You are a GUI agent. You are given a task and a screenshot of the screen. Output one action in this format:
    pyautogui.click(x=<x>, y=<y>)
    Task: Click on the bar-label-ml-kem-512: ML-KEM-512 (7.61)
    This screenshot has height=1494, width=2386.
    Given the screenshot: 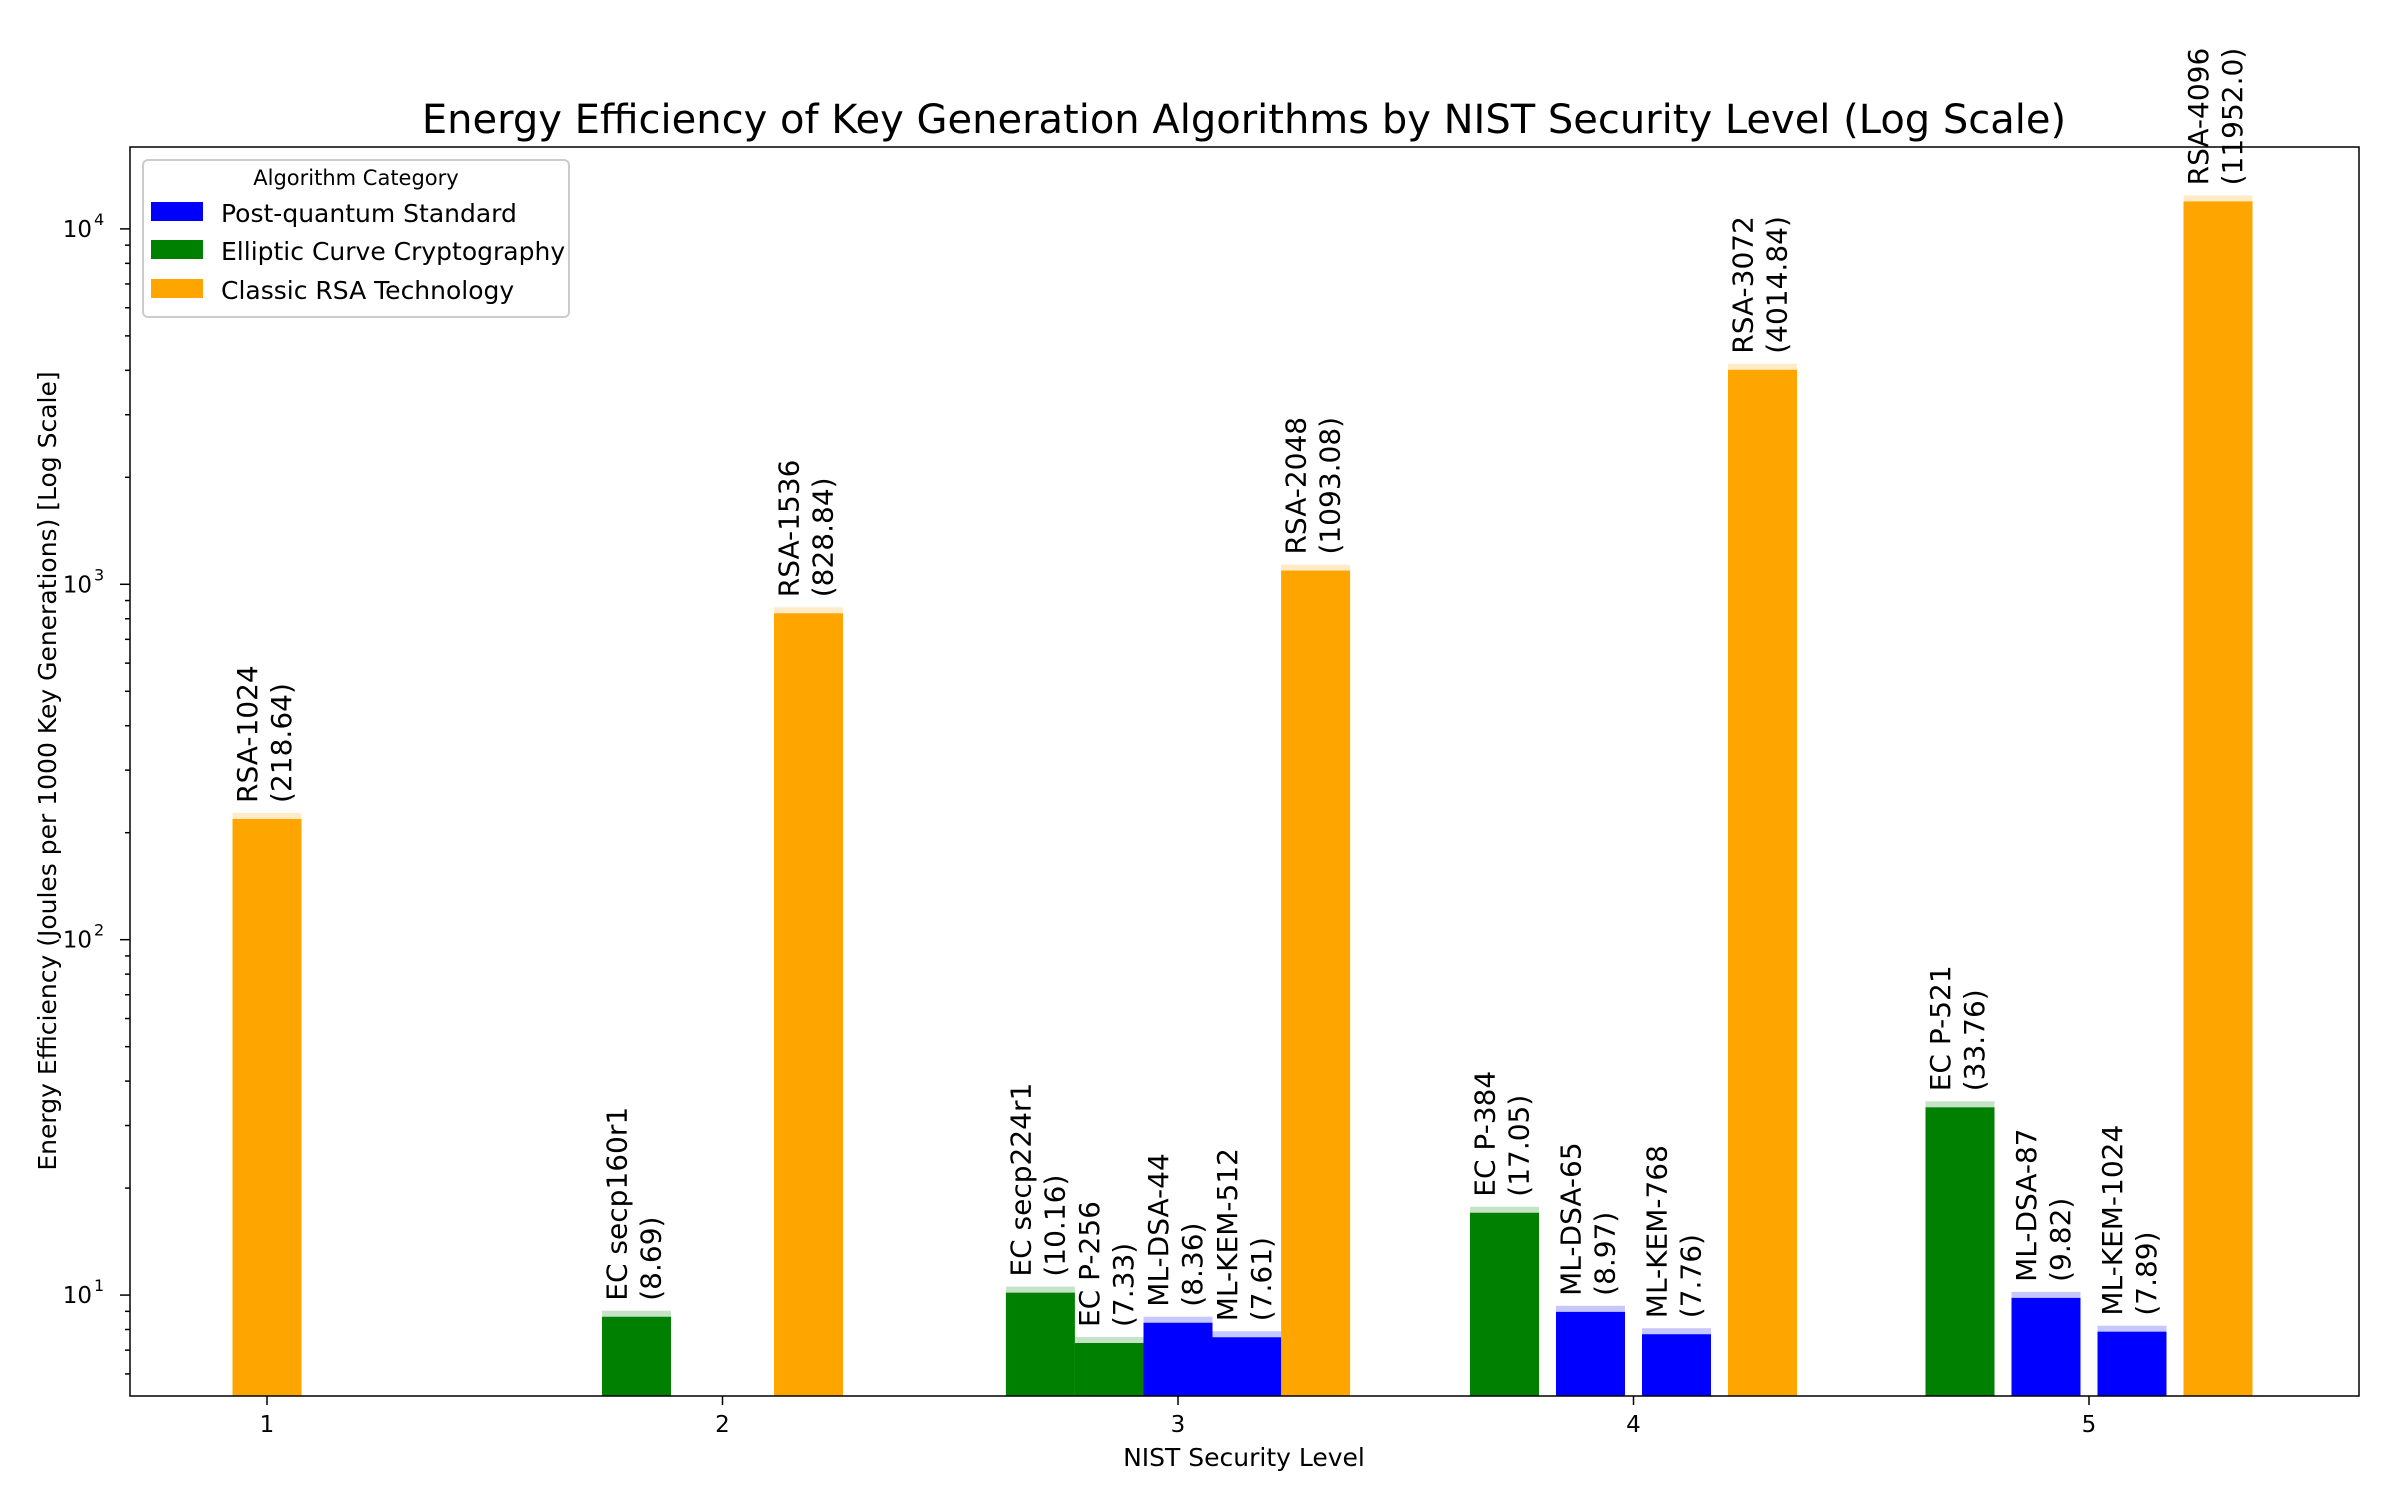 What is the action you would take?
    pyautogui.click(x=1244, y=1234)
    